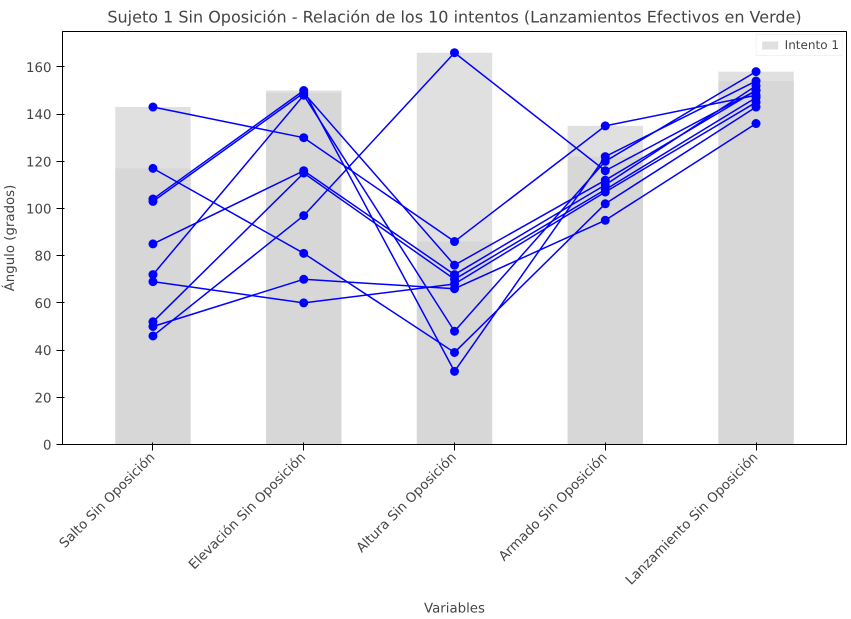 This screenshot has width=851, height=619. What do you see at coordinates (47, 446) in the screenshot?
I see `y-tick-label: 0` at bounding box center [47, 446].